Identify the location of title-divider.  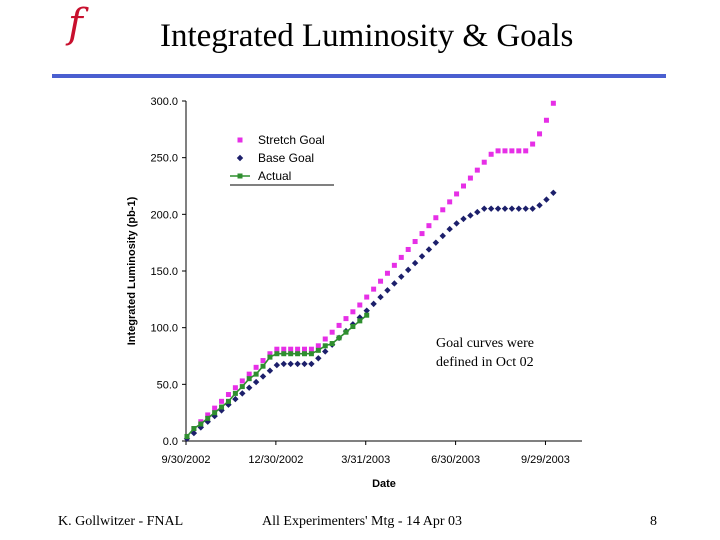
(359, 76).